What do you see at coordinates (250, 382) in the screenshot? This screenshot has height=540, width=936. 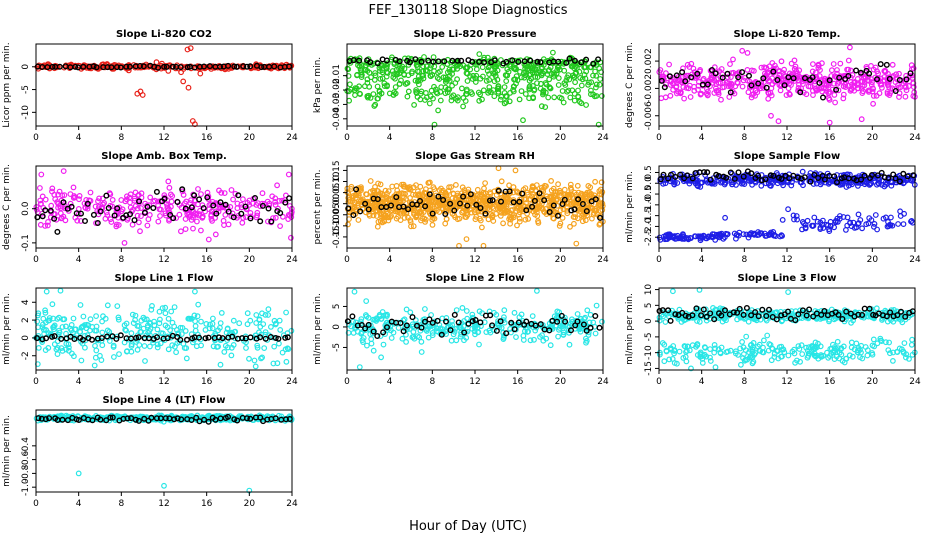 I see `x-tick-label: 20` at bounding box center [250, 382].